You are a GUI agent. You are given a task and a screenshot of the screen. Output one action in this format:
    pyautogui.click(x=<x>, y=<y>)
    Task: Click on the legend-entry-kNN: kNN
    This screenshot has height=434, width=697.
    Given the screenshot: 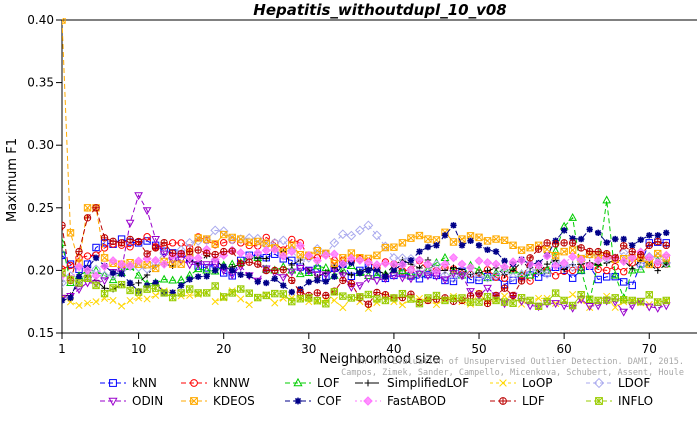 What is the action you would take?
    pyautogui.click(x=128, y=383)
    